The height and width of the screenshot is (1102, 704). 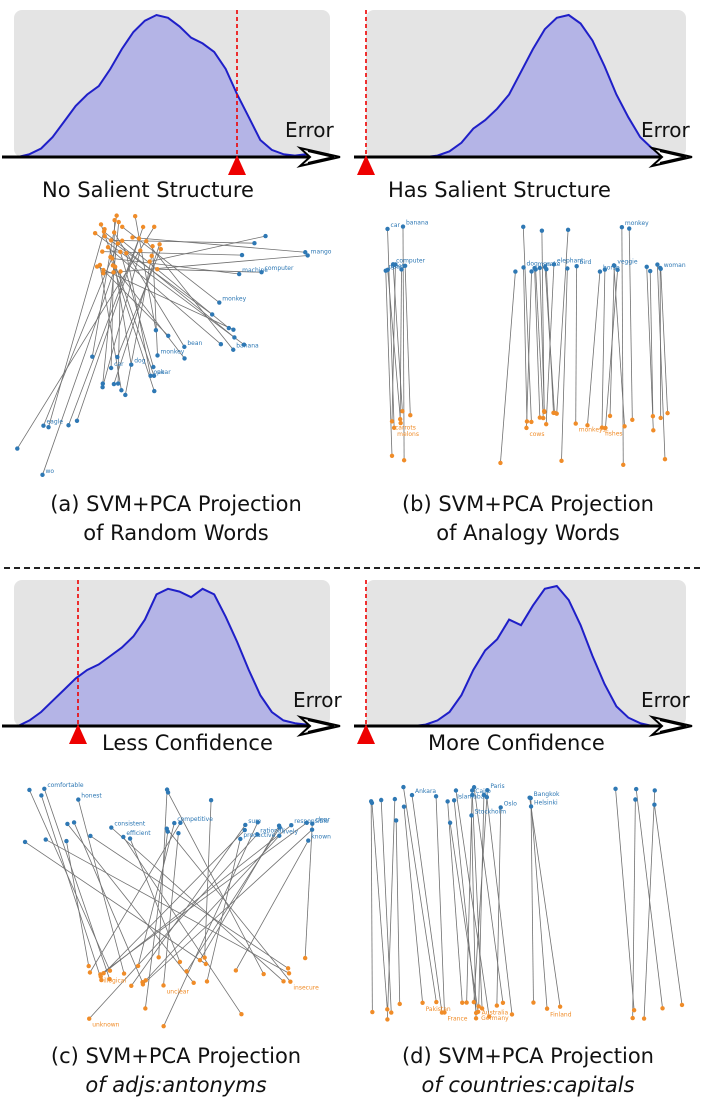 I want to click on caption-b-line2: of Analogy Words, so click(x=528, y=533).